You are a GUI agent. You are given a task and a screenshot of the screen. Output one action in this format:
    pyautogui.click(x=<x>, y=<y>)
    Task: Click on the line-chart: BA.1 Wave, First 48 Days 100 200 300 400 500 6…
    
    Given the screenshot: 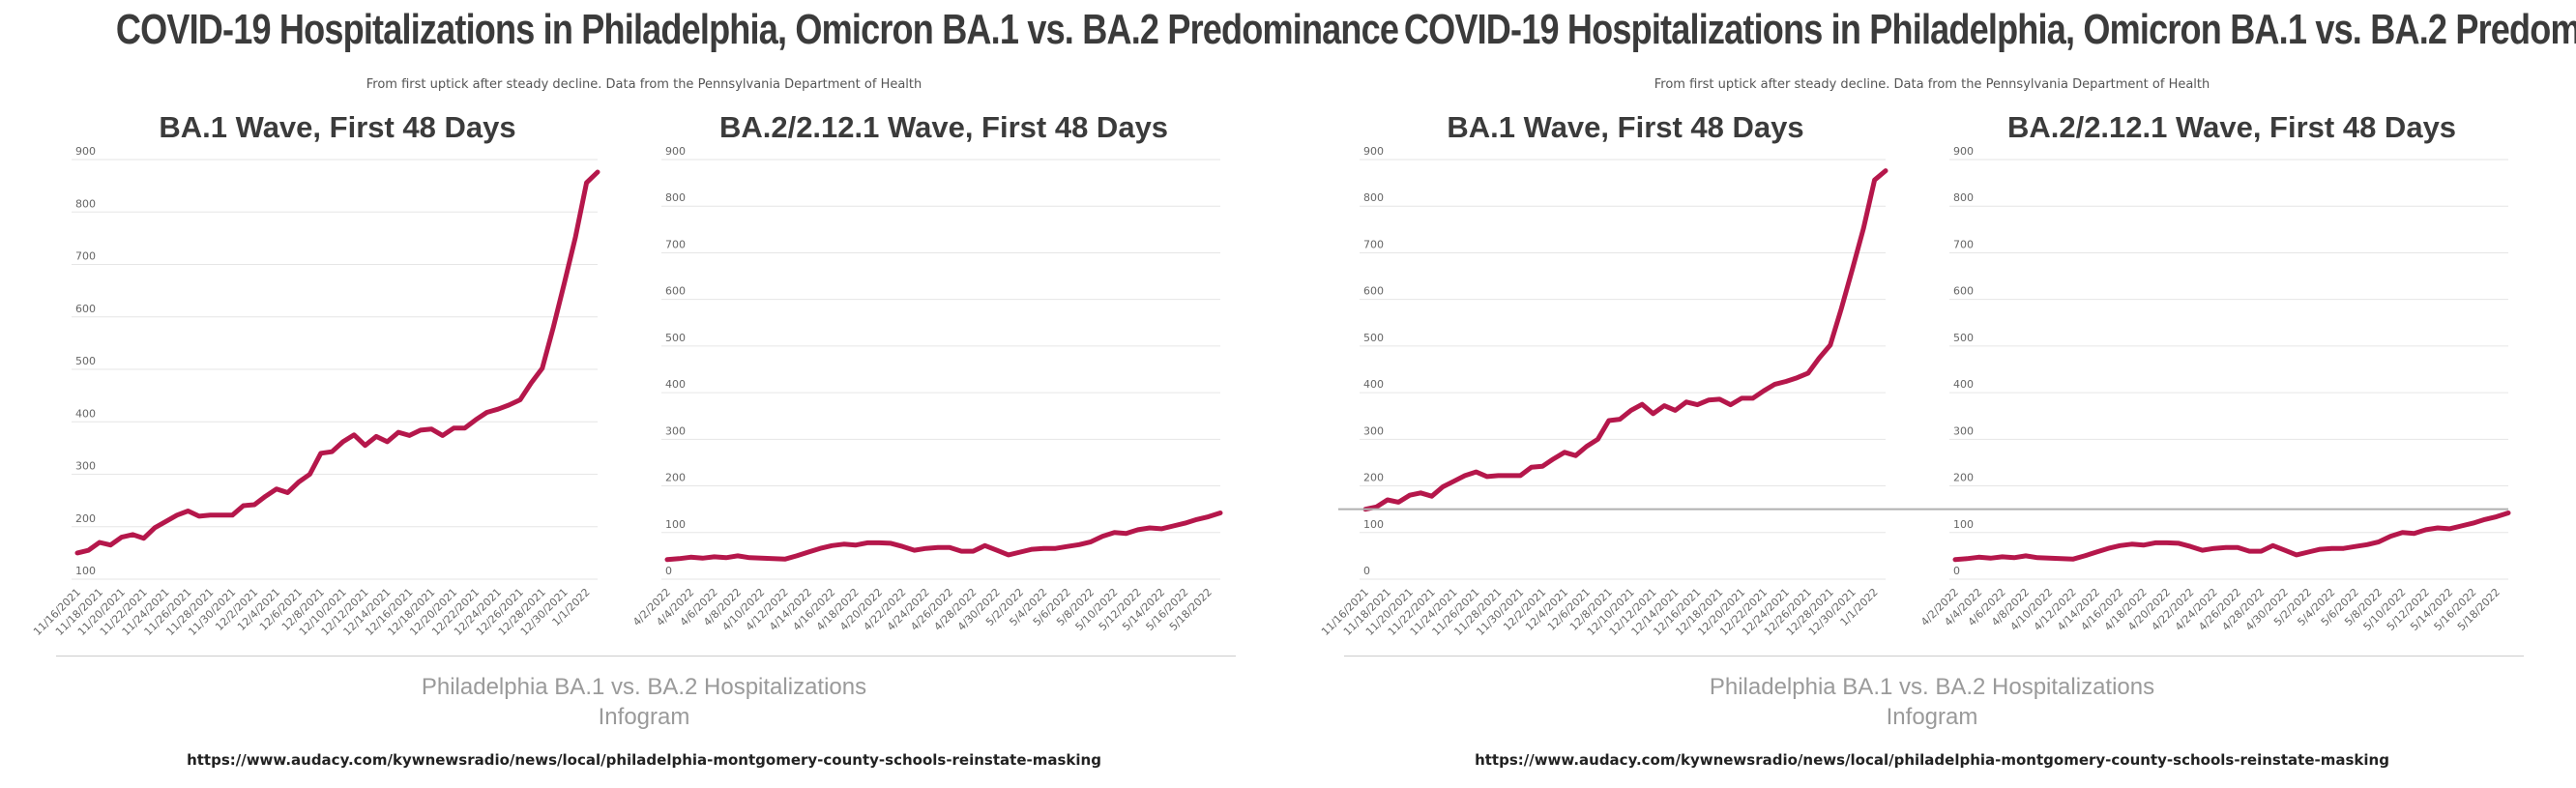 What is the action you would take?
    pyautogui.click(x=315, y=374)
    